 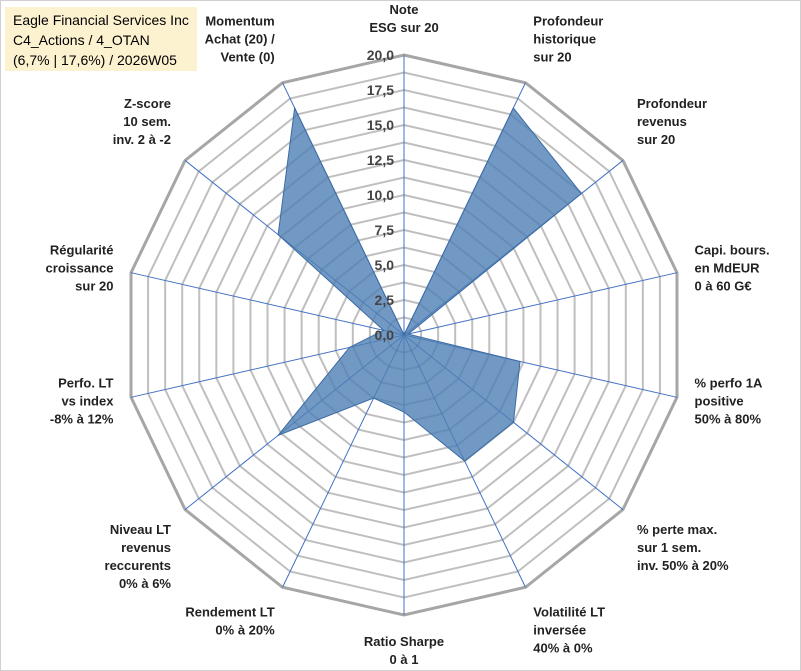 I want to click on axis-label: Momentum Achat (20) / Vente (0), so click(x=240, y=39).